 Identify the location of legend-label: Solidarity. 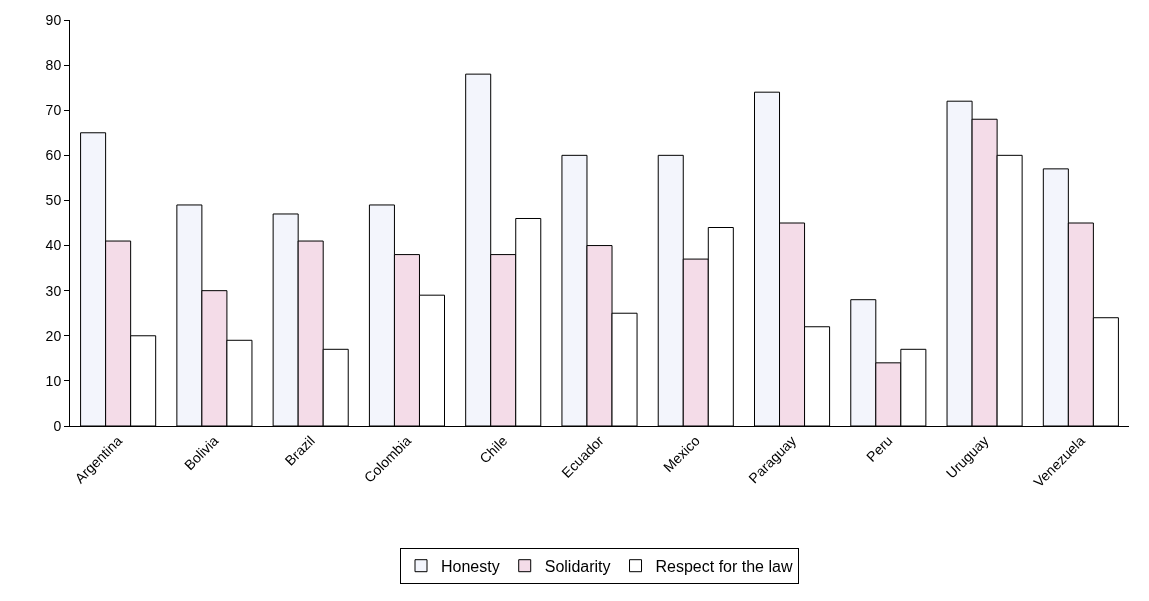
(577, 566).